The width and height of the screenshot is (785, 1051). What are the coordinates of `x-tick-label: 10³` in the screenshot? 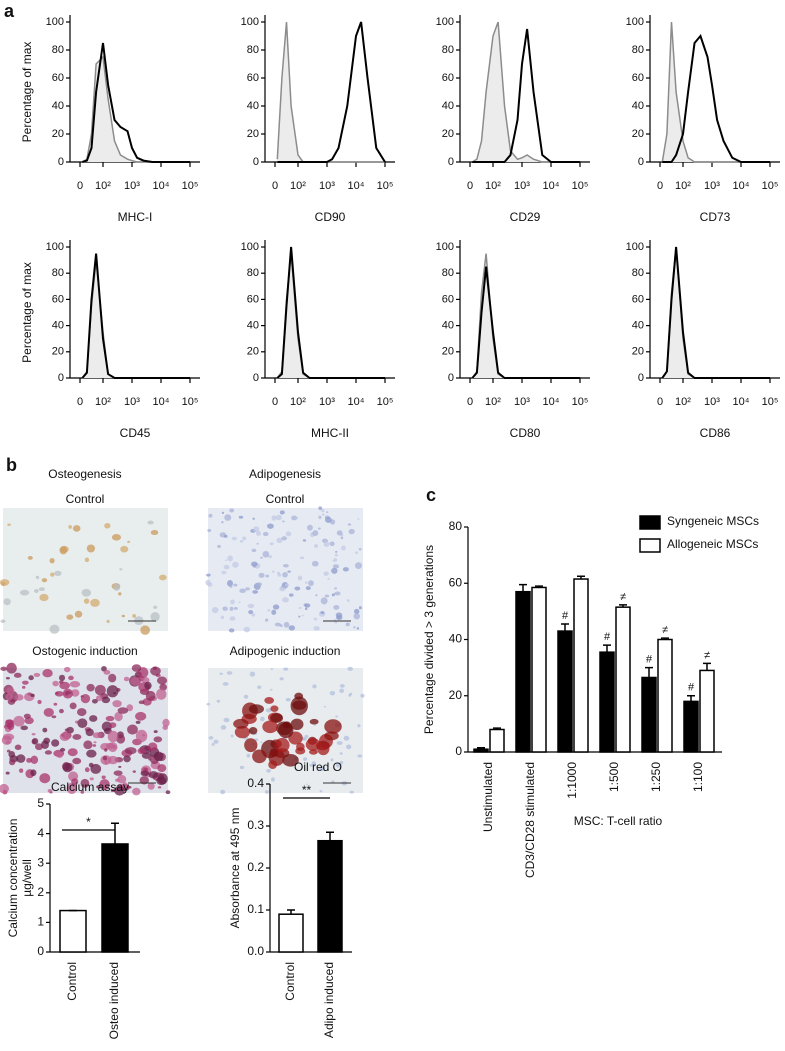 It's located at (712, 186).